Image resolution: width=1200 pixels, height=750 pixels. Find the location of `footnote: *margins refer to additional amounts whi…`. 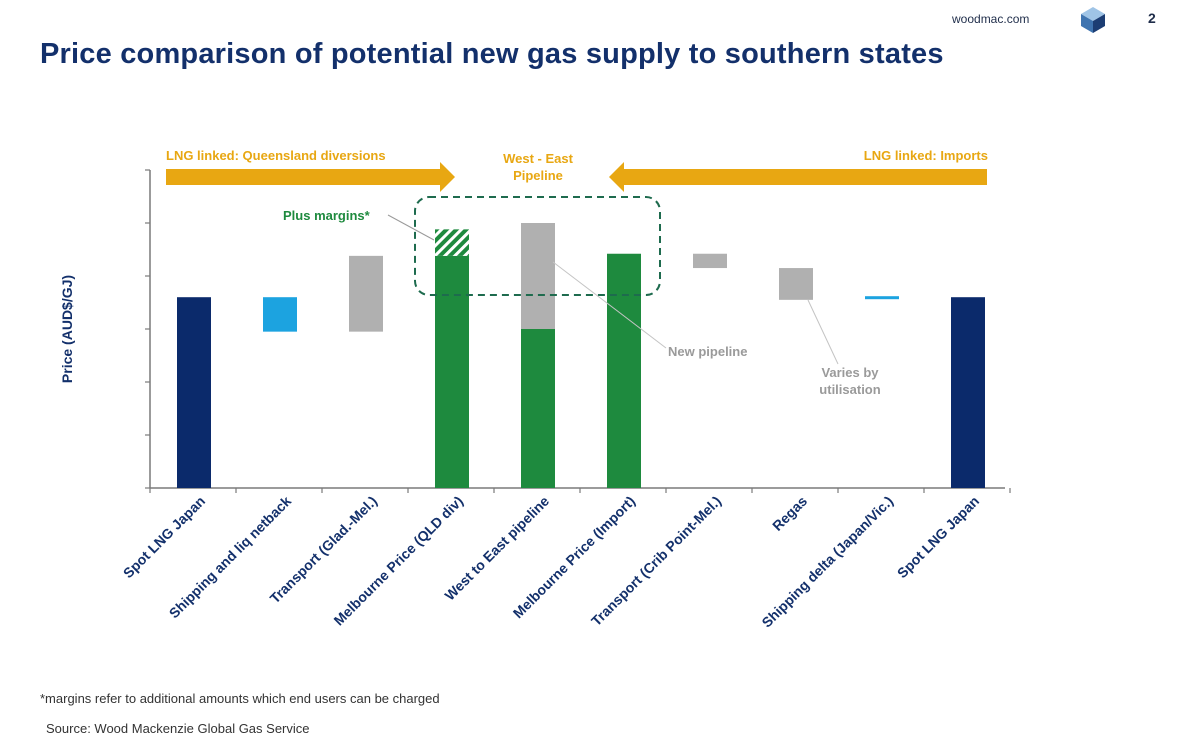

footnote: *margins refer to additional amounts whi… is located at coordinates (240, 698).